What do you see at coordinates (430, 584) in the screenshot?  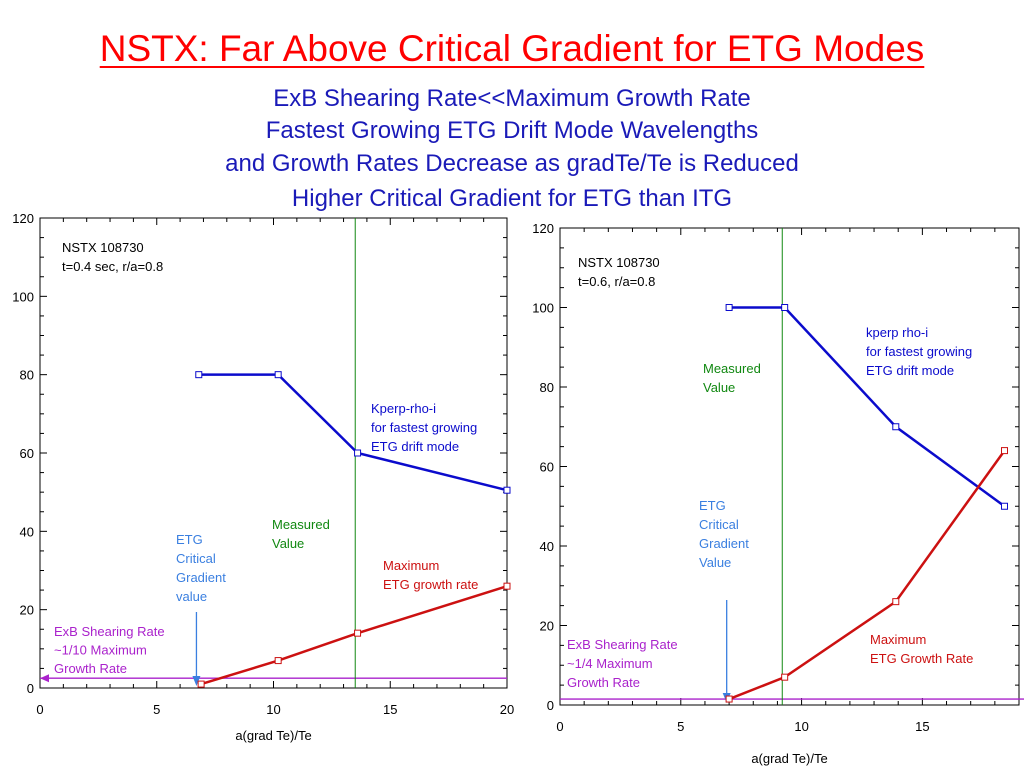 I see `growth-rate-annotation-line: ETG growth rate` at bounding box center [430, 584].